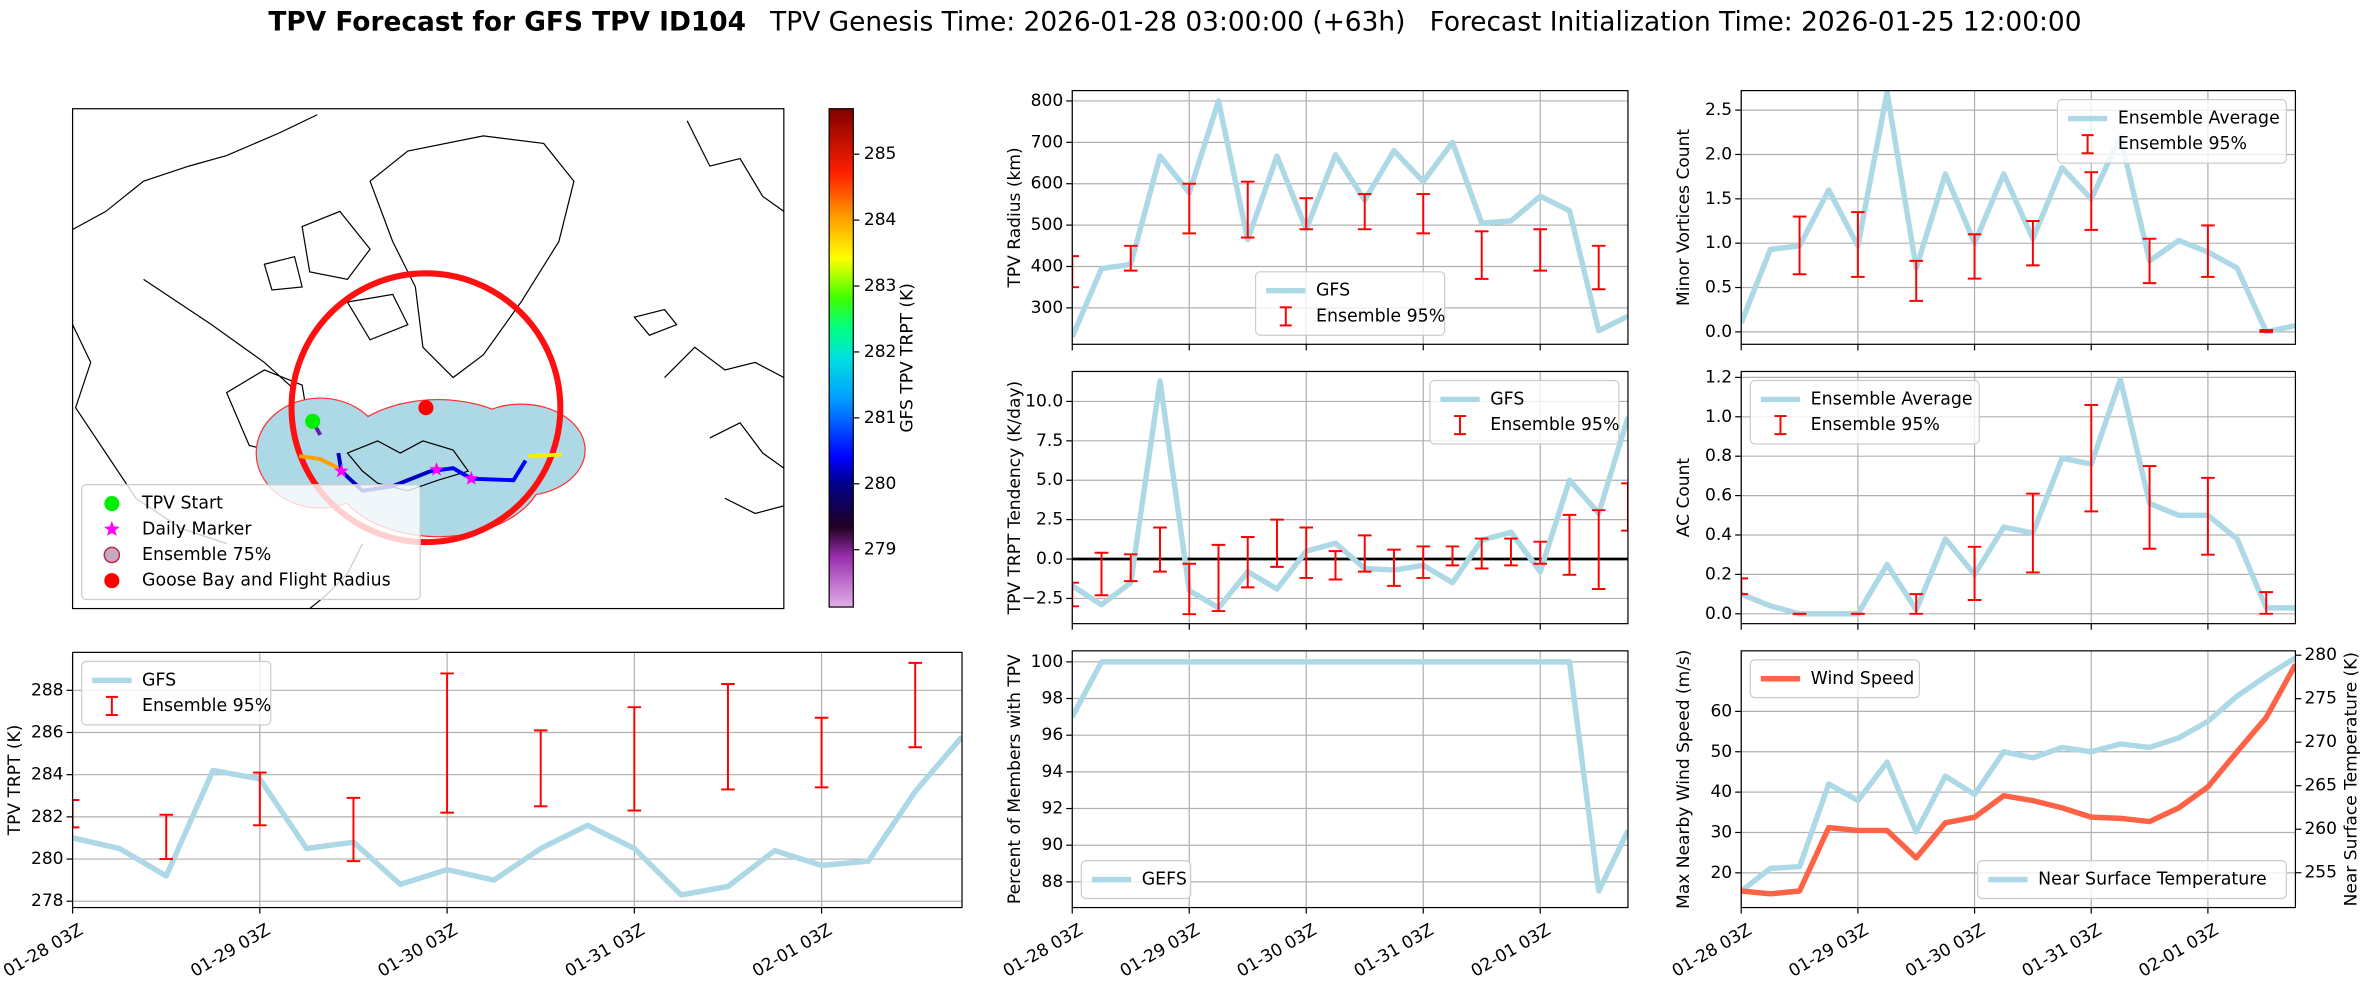 The width and height of the screenshot is (2368, 982). What do you see at coordinates (2062, 950) in the screenshot?
I see `x-tick-label: 01-31 03Z` at bounding box center [2062, 950].